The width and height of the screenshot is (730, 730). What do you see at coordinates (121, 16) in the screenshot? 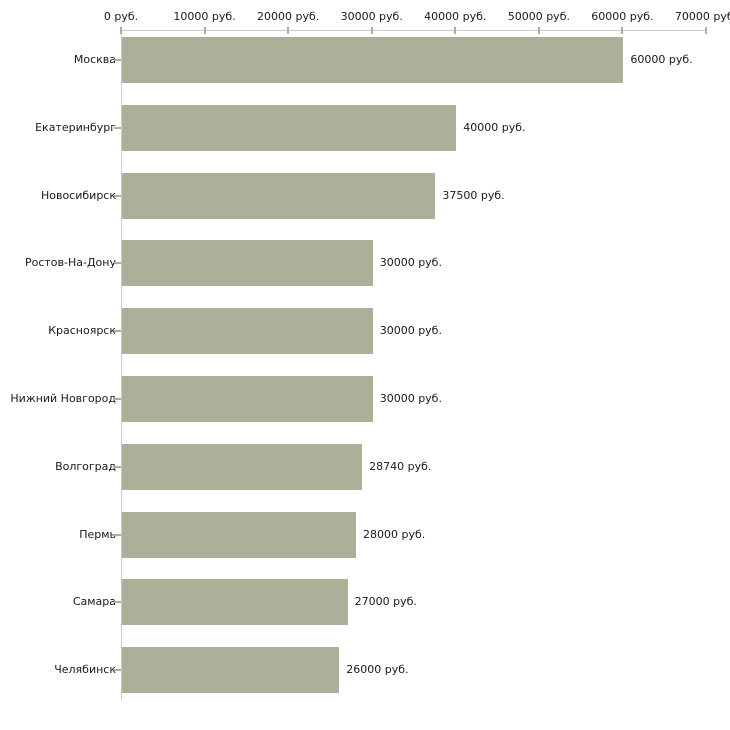
I see `x-axis-tick-label: 0 руб.` at bounding box center [121, 16].